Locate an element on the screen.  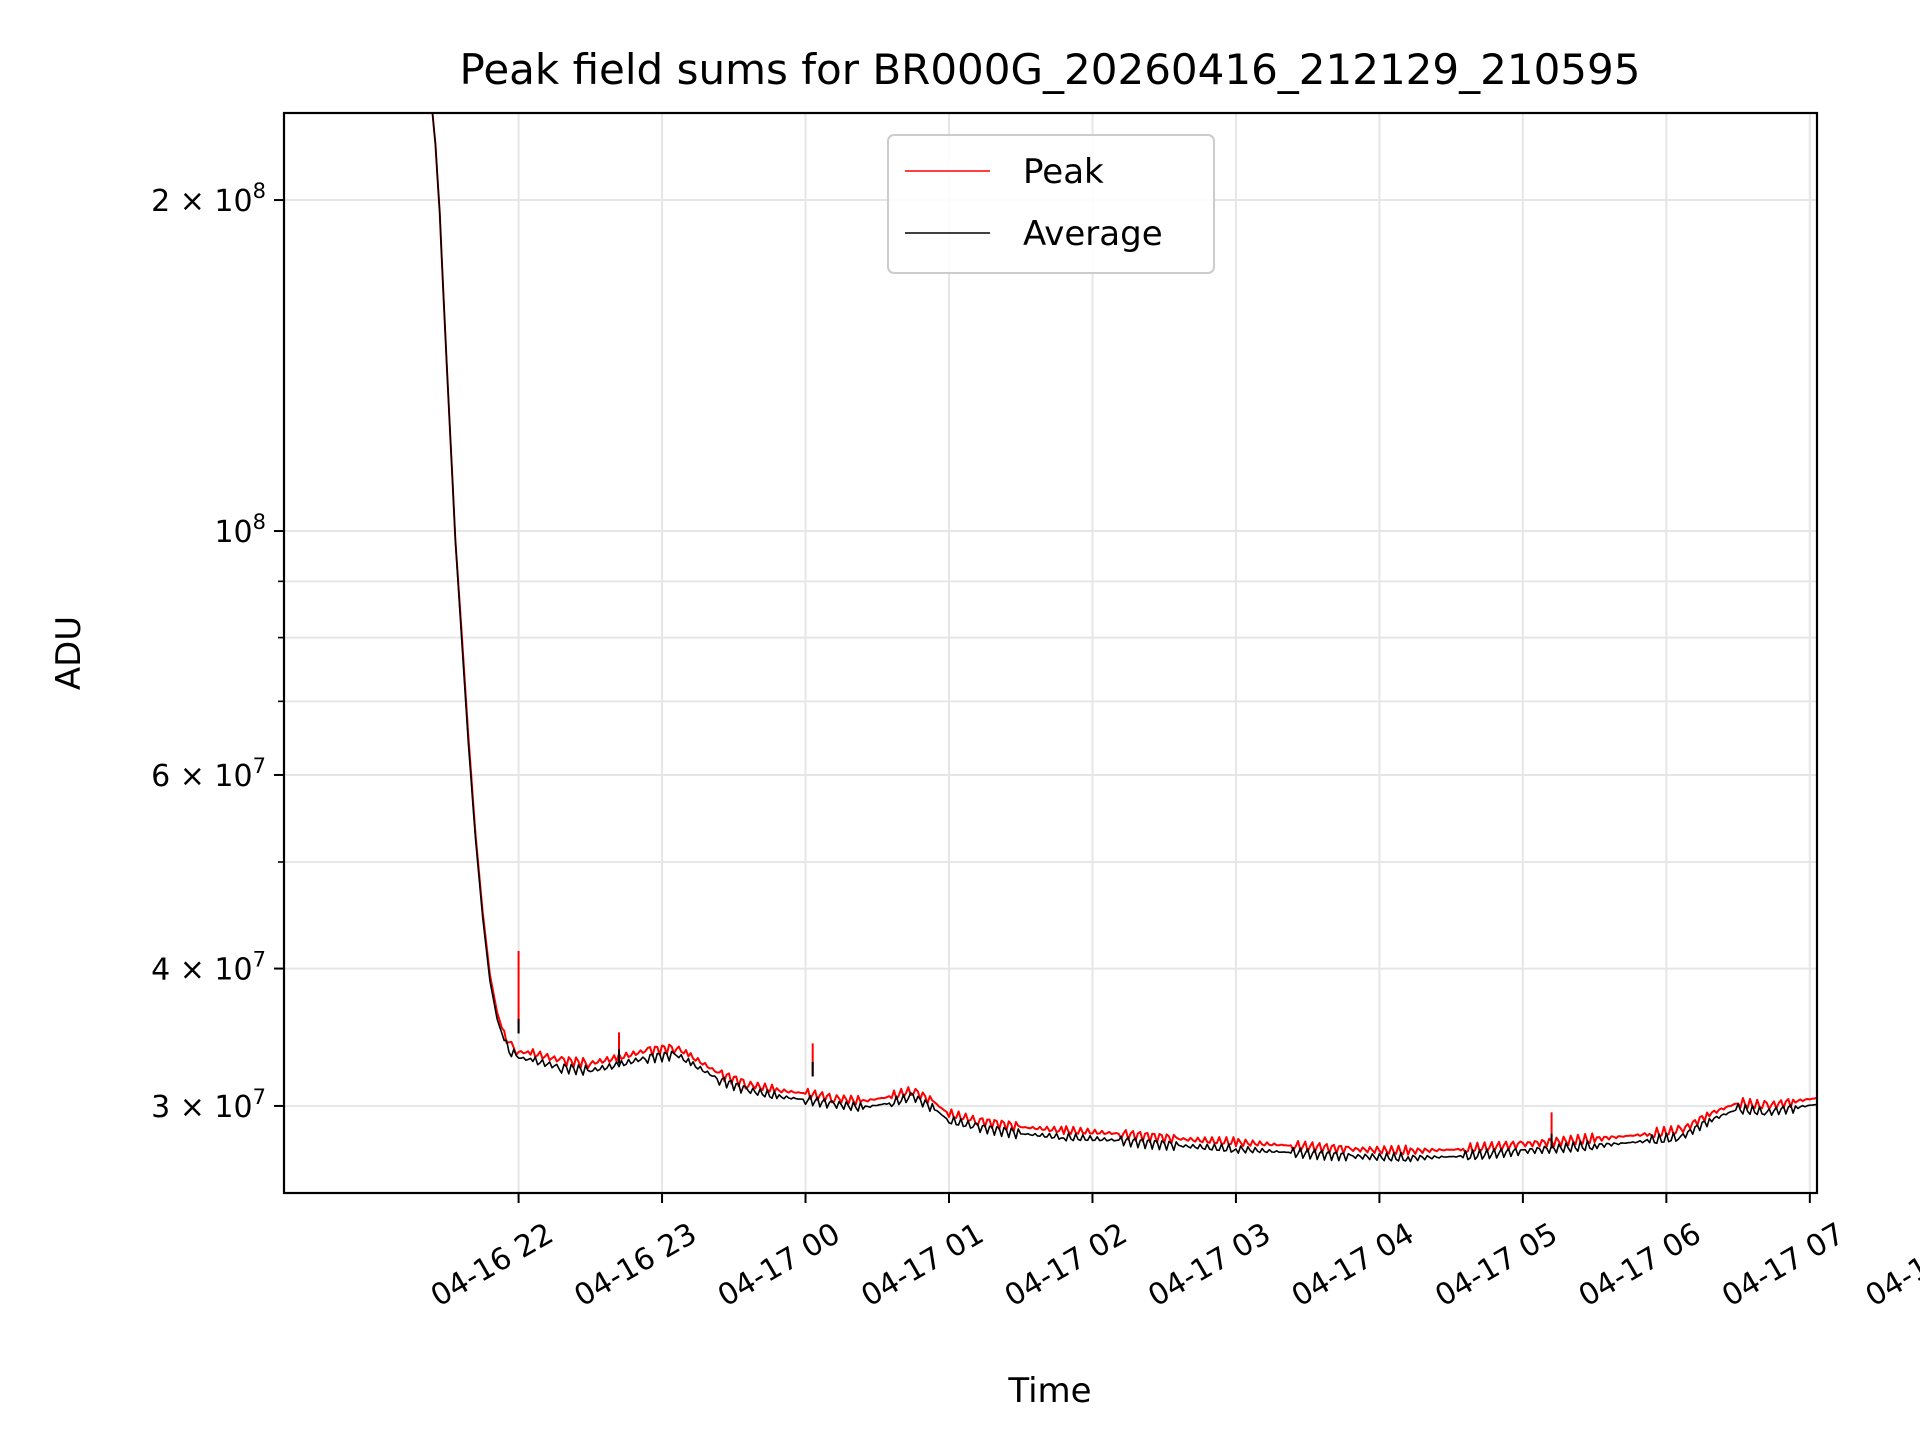
y-tick-label: 3 × 107 is located at coordinates (208, 1105).